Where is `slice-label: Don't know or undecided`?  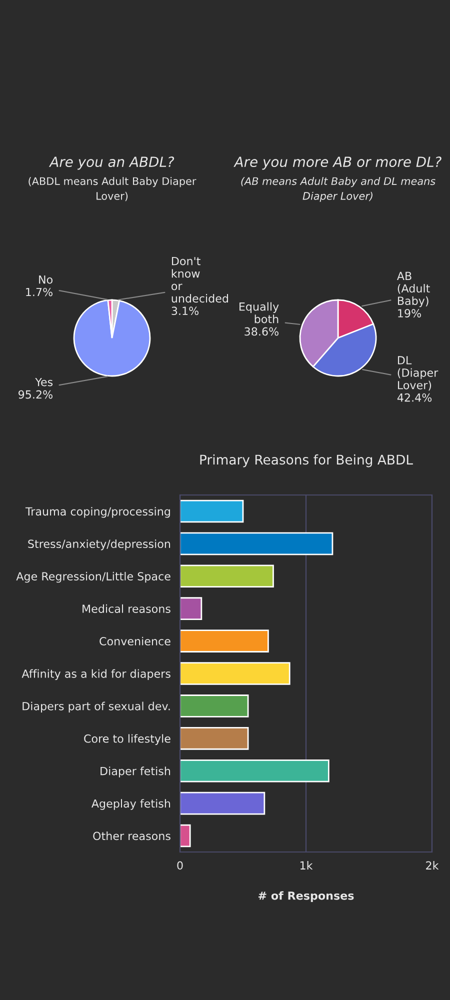 slice-label: Don't know or undecided is located at coordinates (200, 280).